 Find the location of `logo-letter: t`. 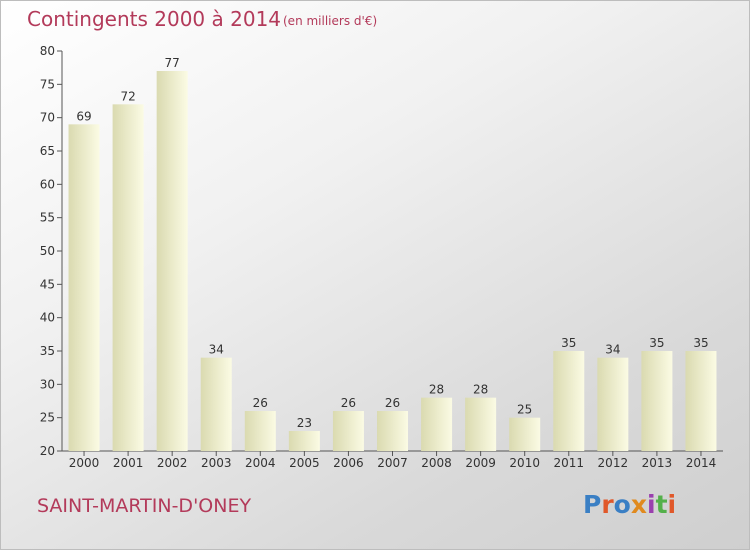

logo-letter: t is located at coordinates (661, 504).